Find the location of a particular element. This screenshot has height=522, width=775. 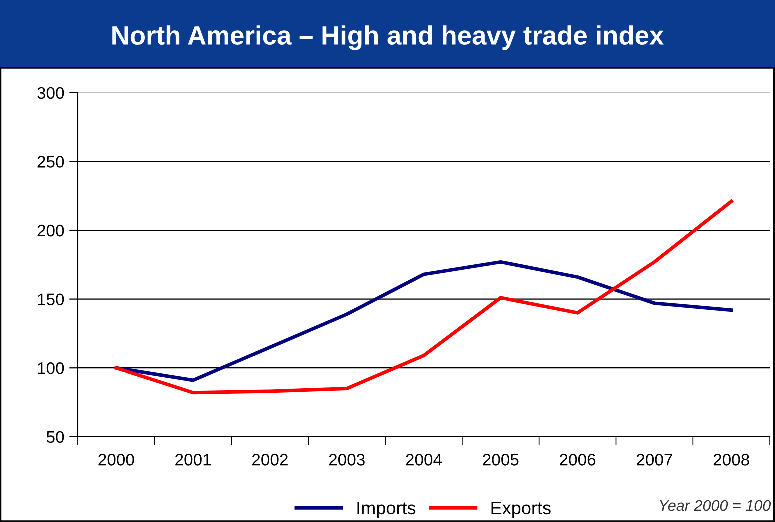

y-tick-label: 150 is located at coordinates (51, 300).